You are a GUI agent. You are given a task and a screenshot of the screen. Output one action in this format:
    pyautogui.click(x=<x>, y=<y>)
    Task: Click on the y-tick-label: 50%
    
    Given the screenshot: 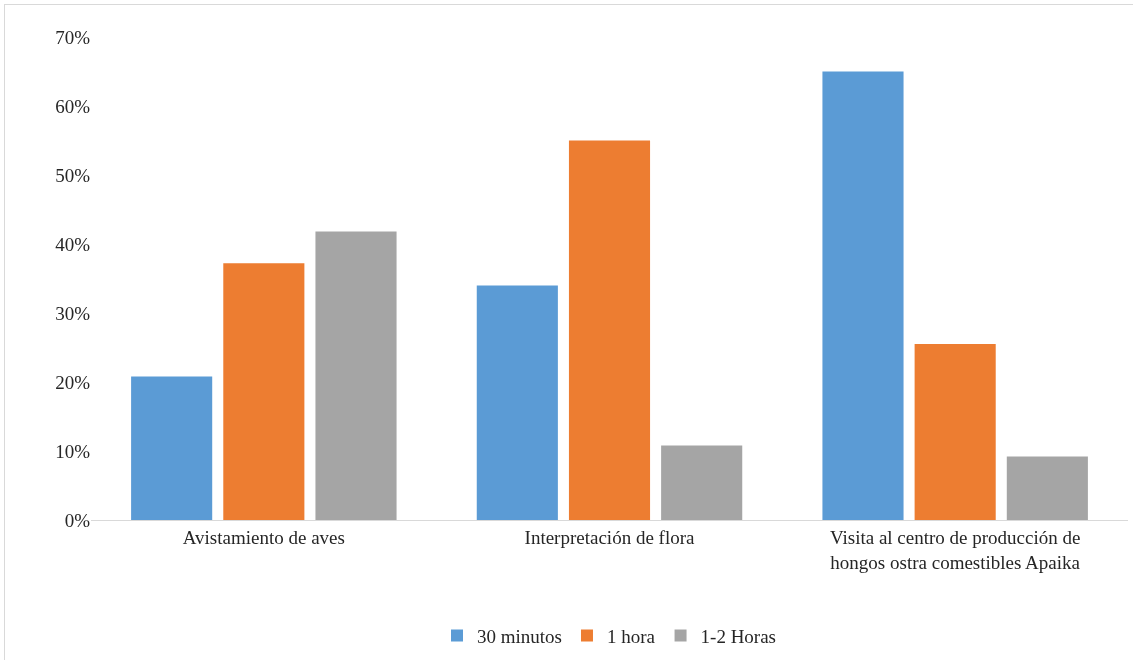 What is the action you would take?
    pyautogui.click(x=73, y=175)
    